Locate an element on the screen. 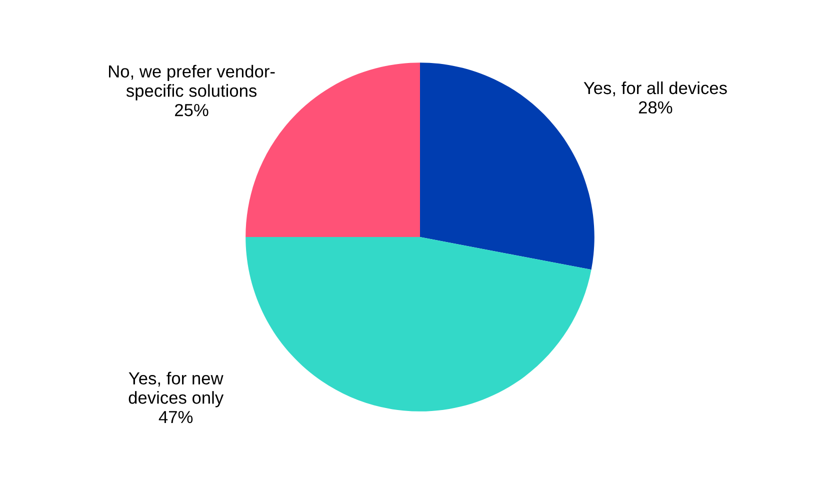 This screenshot has width=822, height=480. slice-label: Yes, for new devices only is located at coordinates (176, 390).